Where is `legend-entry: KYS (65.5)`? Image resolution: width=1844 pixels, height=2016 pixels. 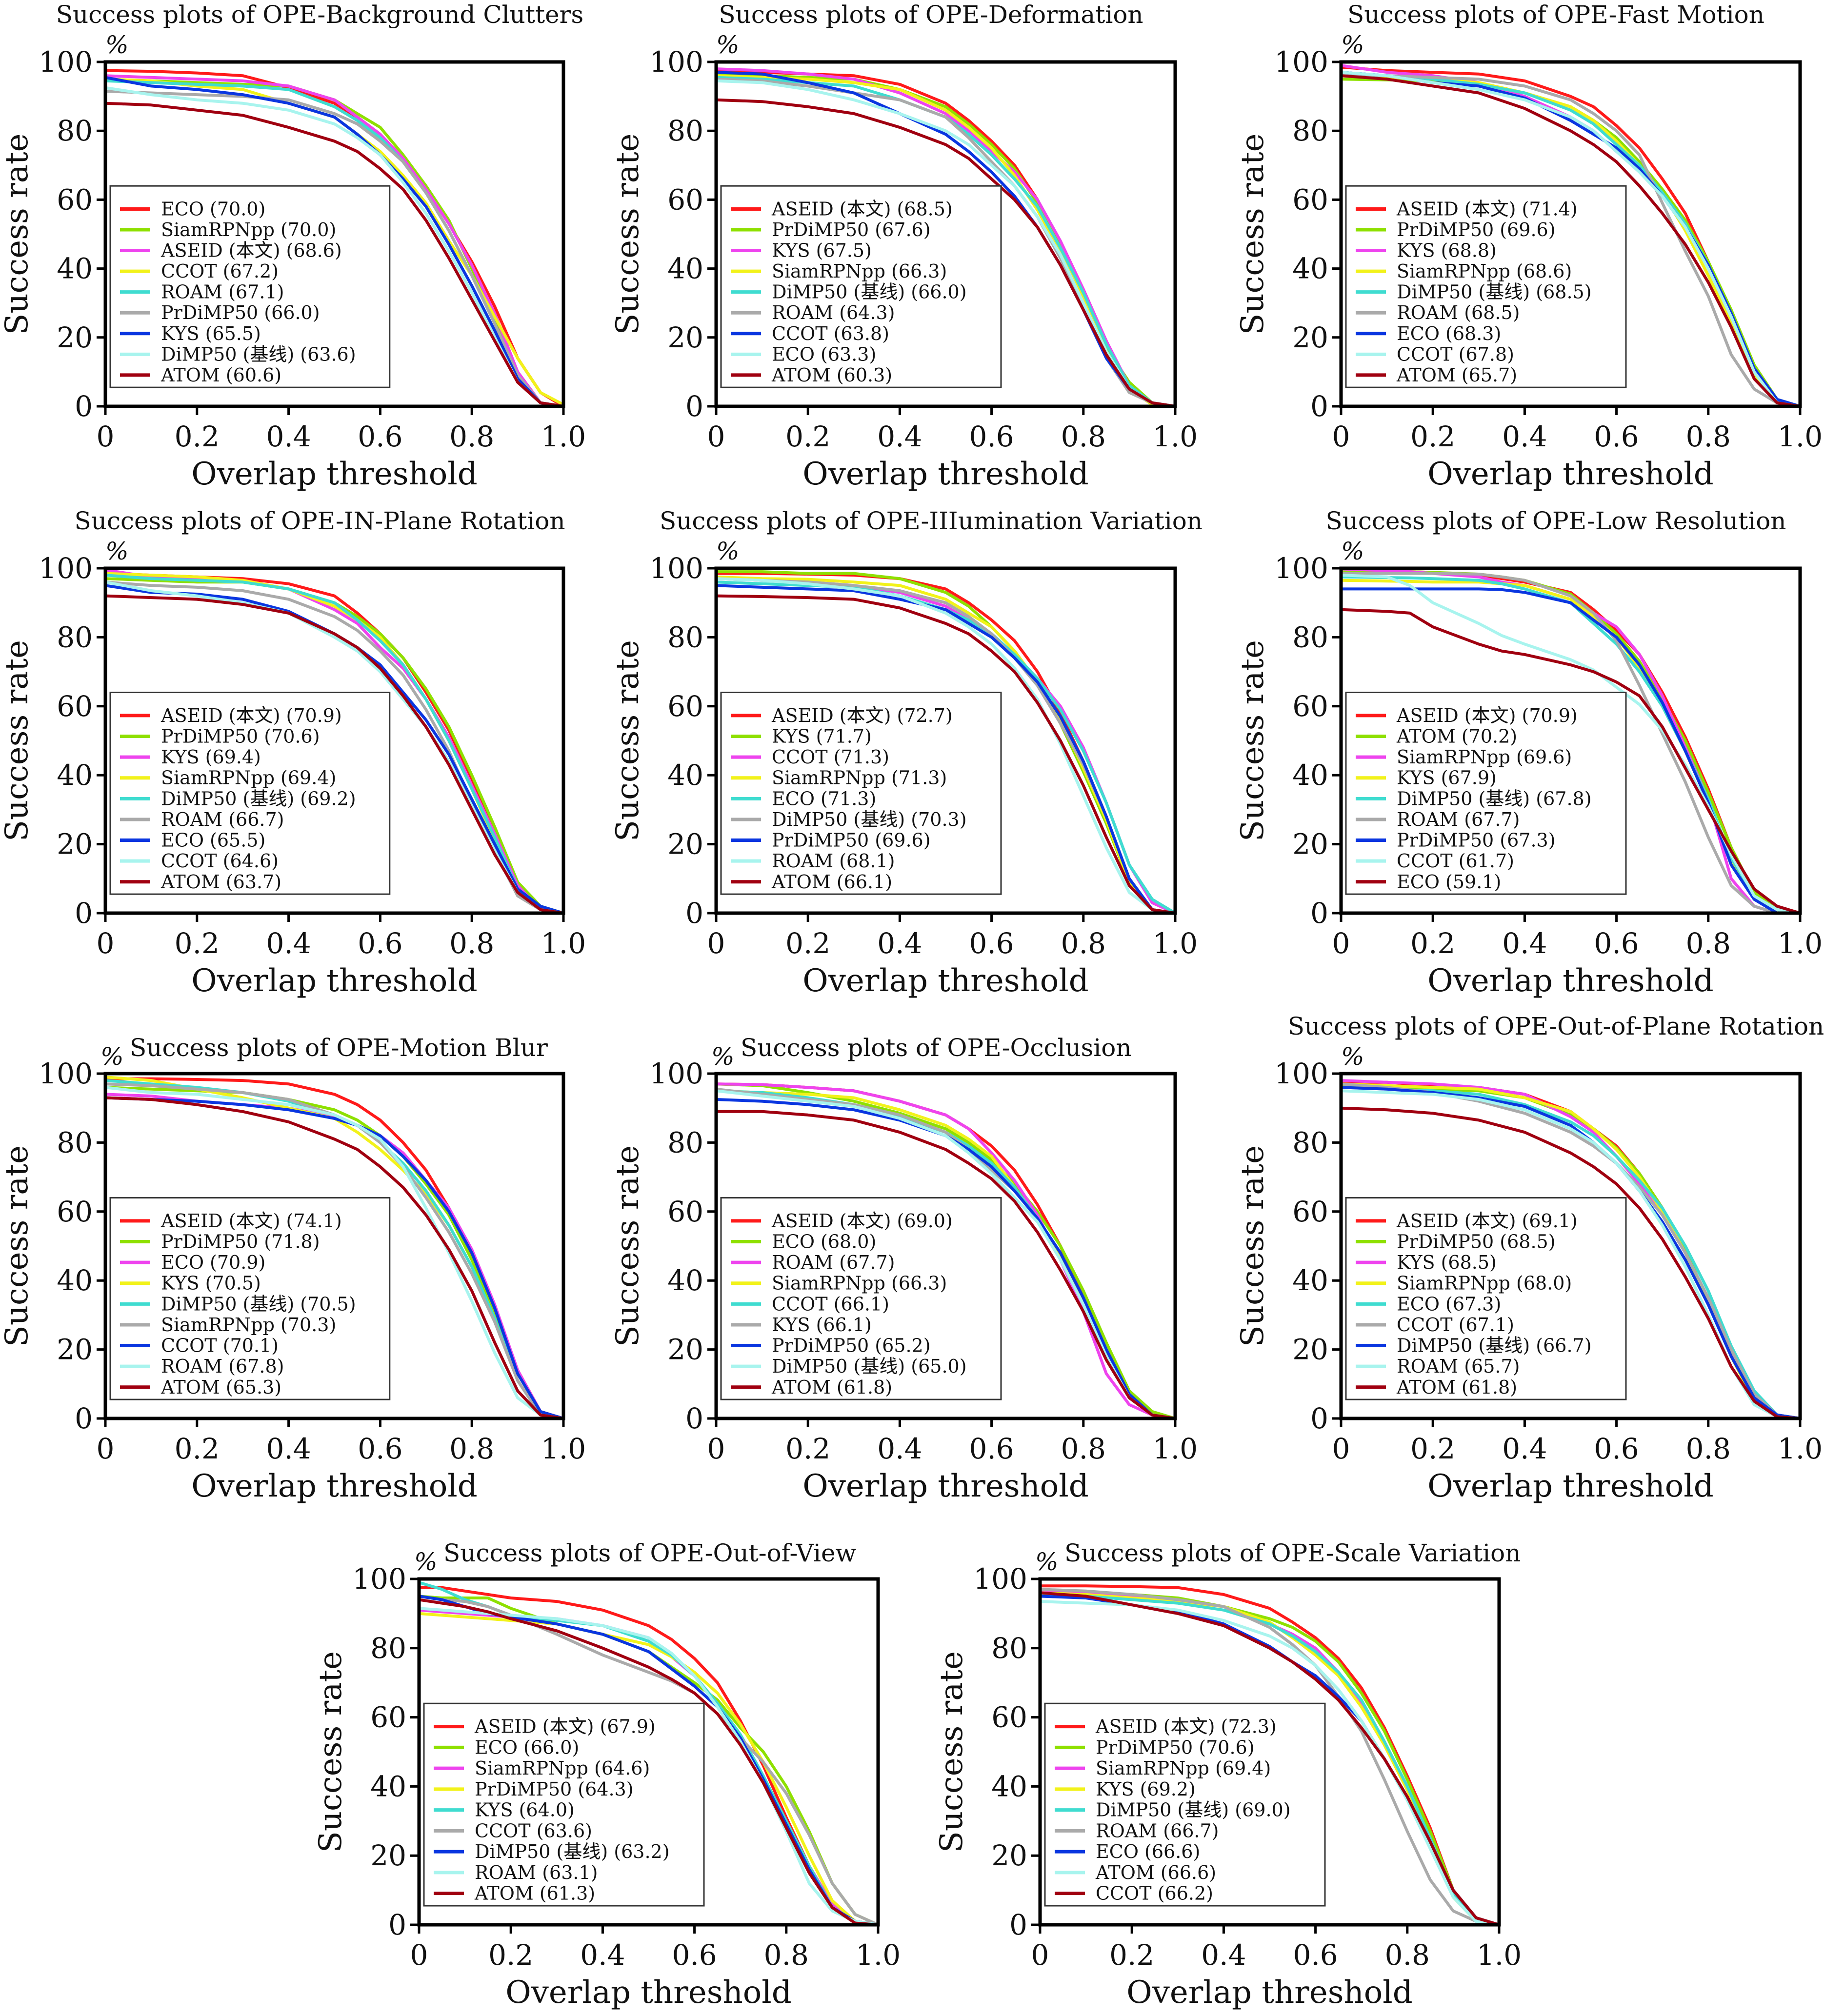
legend-entry: KYS (65.5) is located at coordinates (211, 333).